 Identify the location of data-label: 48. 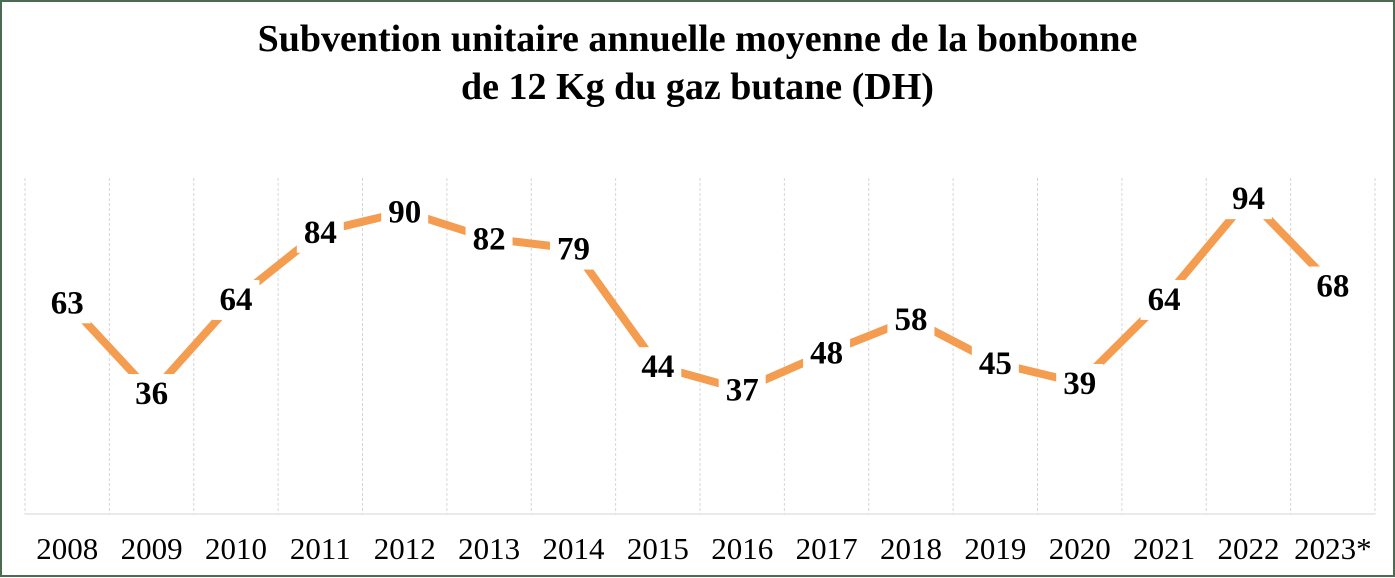
(827, 353).